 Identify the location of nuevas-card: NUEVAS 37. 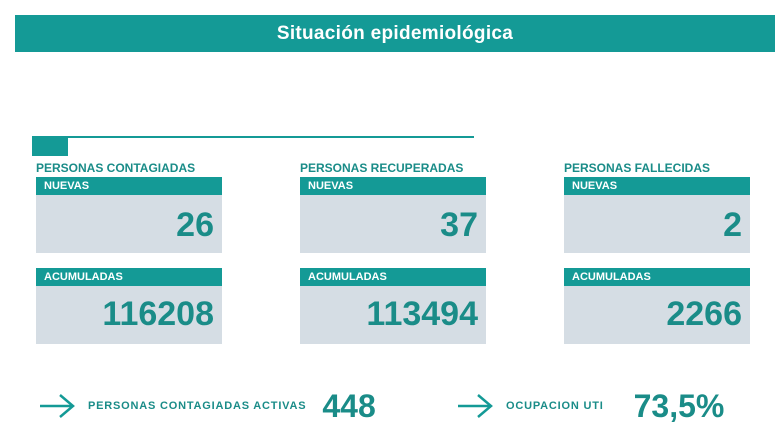
(393, 215).